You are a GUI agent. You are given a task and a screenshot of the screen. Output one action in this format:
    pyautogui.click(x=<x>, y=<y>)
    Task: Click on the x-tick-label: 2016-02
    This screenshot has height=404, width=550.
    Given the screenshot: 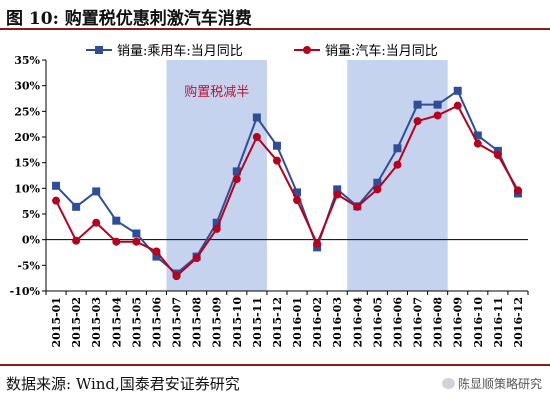 What is the action you would take?
    pyautogui.click(x=317, y=322)
    